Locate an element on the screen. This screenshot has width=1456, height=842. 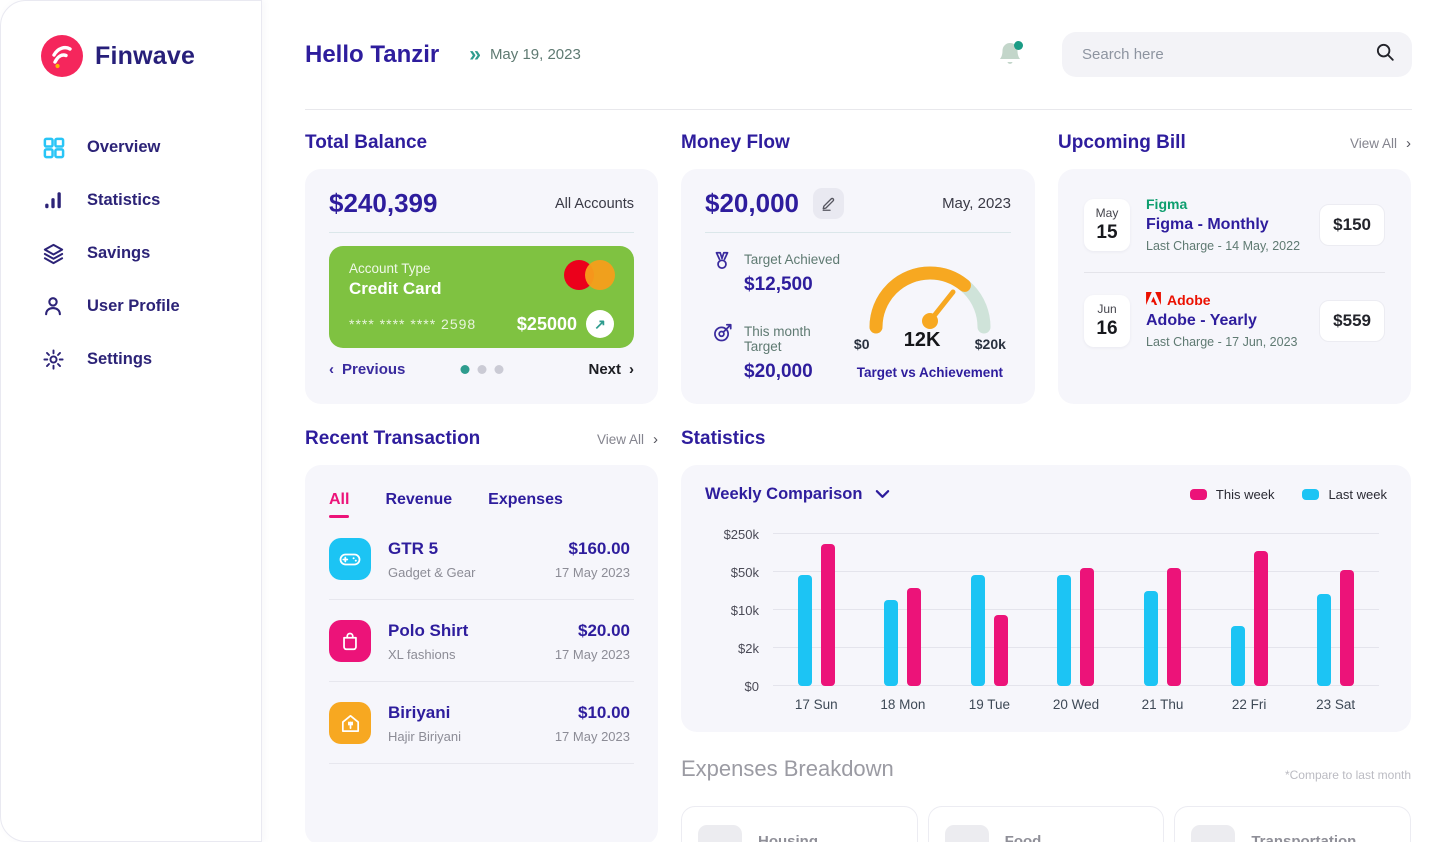
recent-transaction-view-all: View All › is located at coordinates (627, 439).